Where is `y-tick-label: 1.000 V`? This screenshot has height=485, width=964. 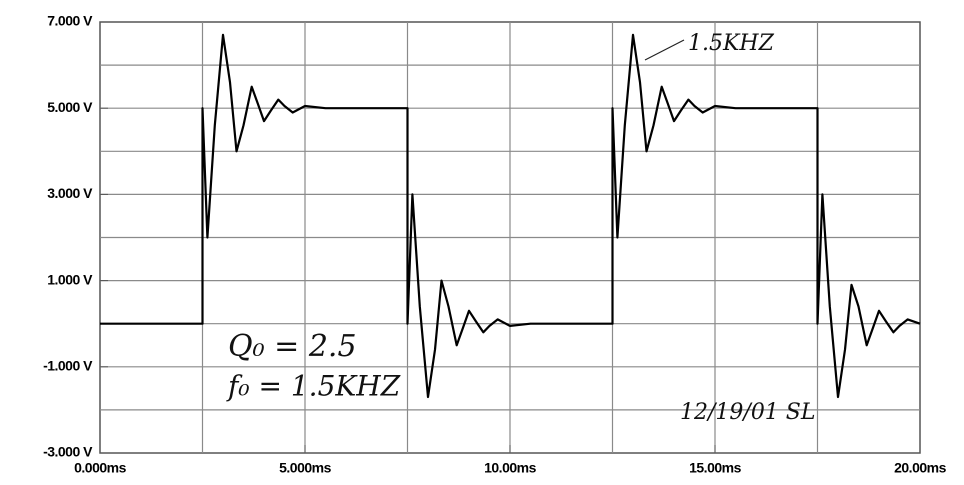 y-tick-label: 1.000 V is located at coordinates (70, 279).